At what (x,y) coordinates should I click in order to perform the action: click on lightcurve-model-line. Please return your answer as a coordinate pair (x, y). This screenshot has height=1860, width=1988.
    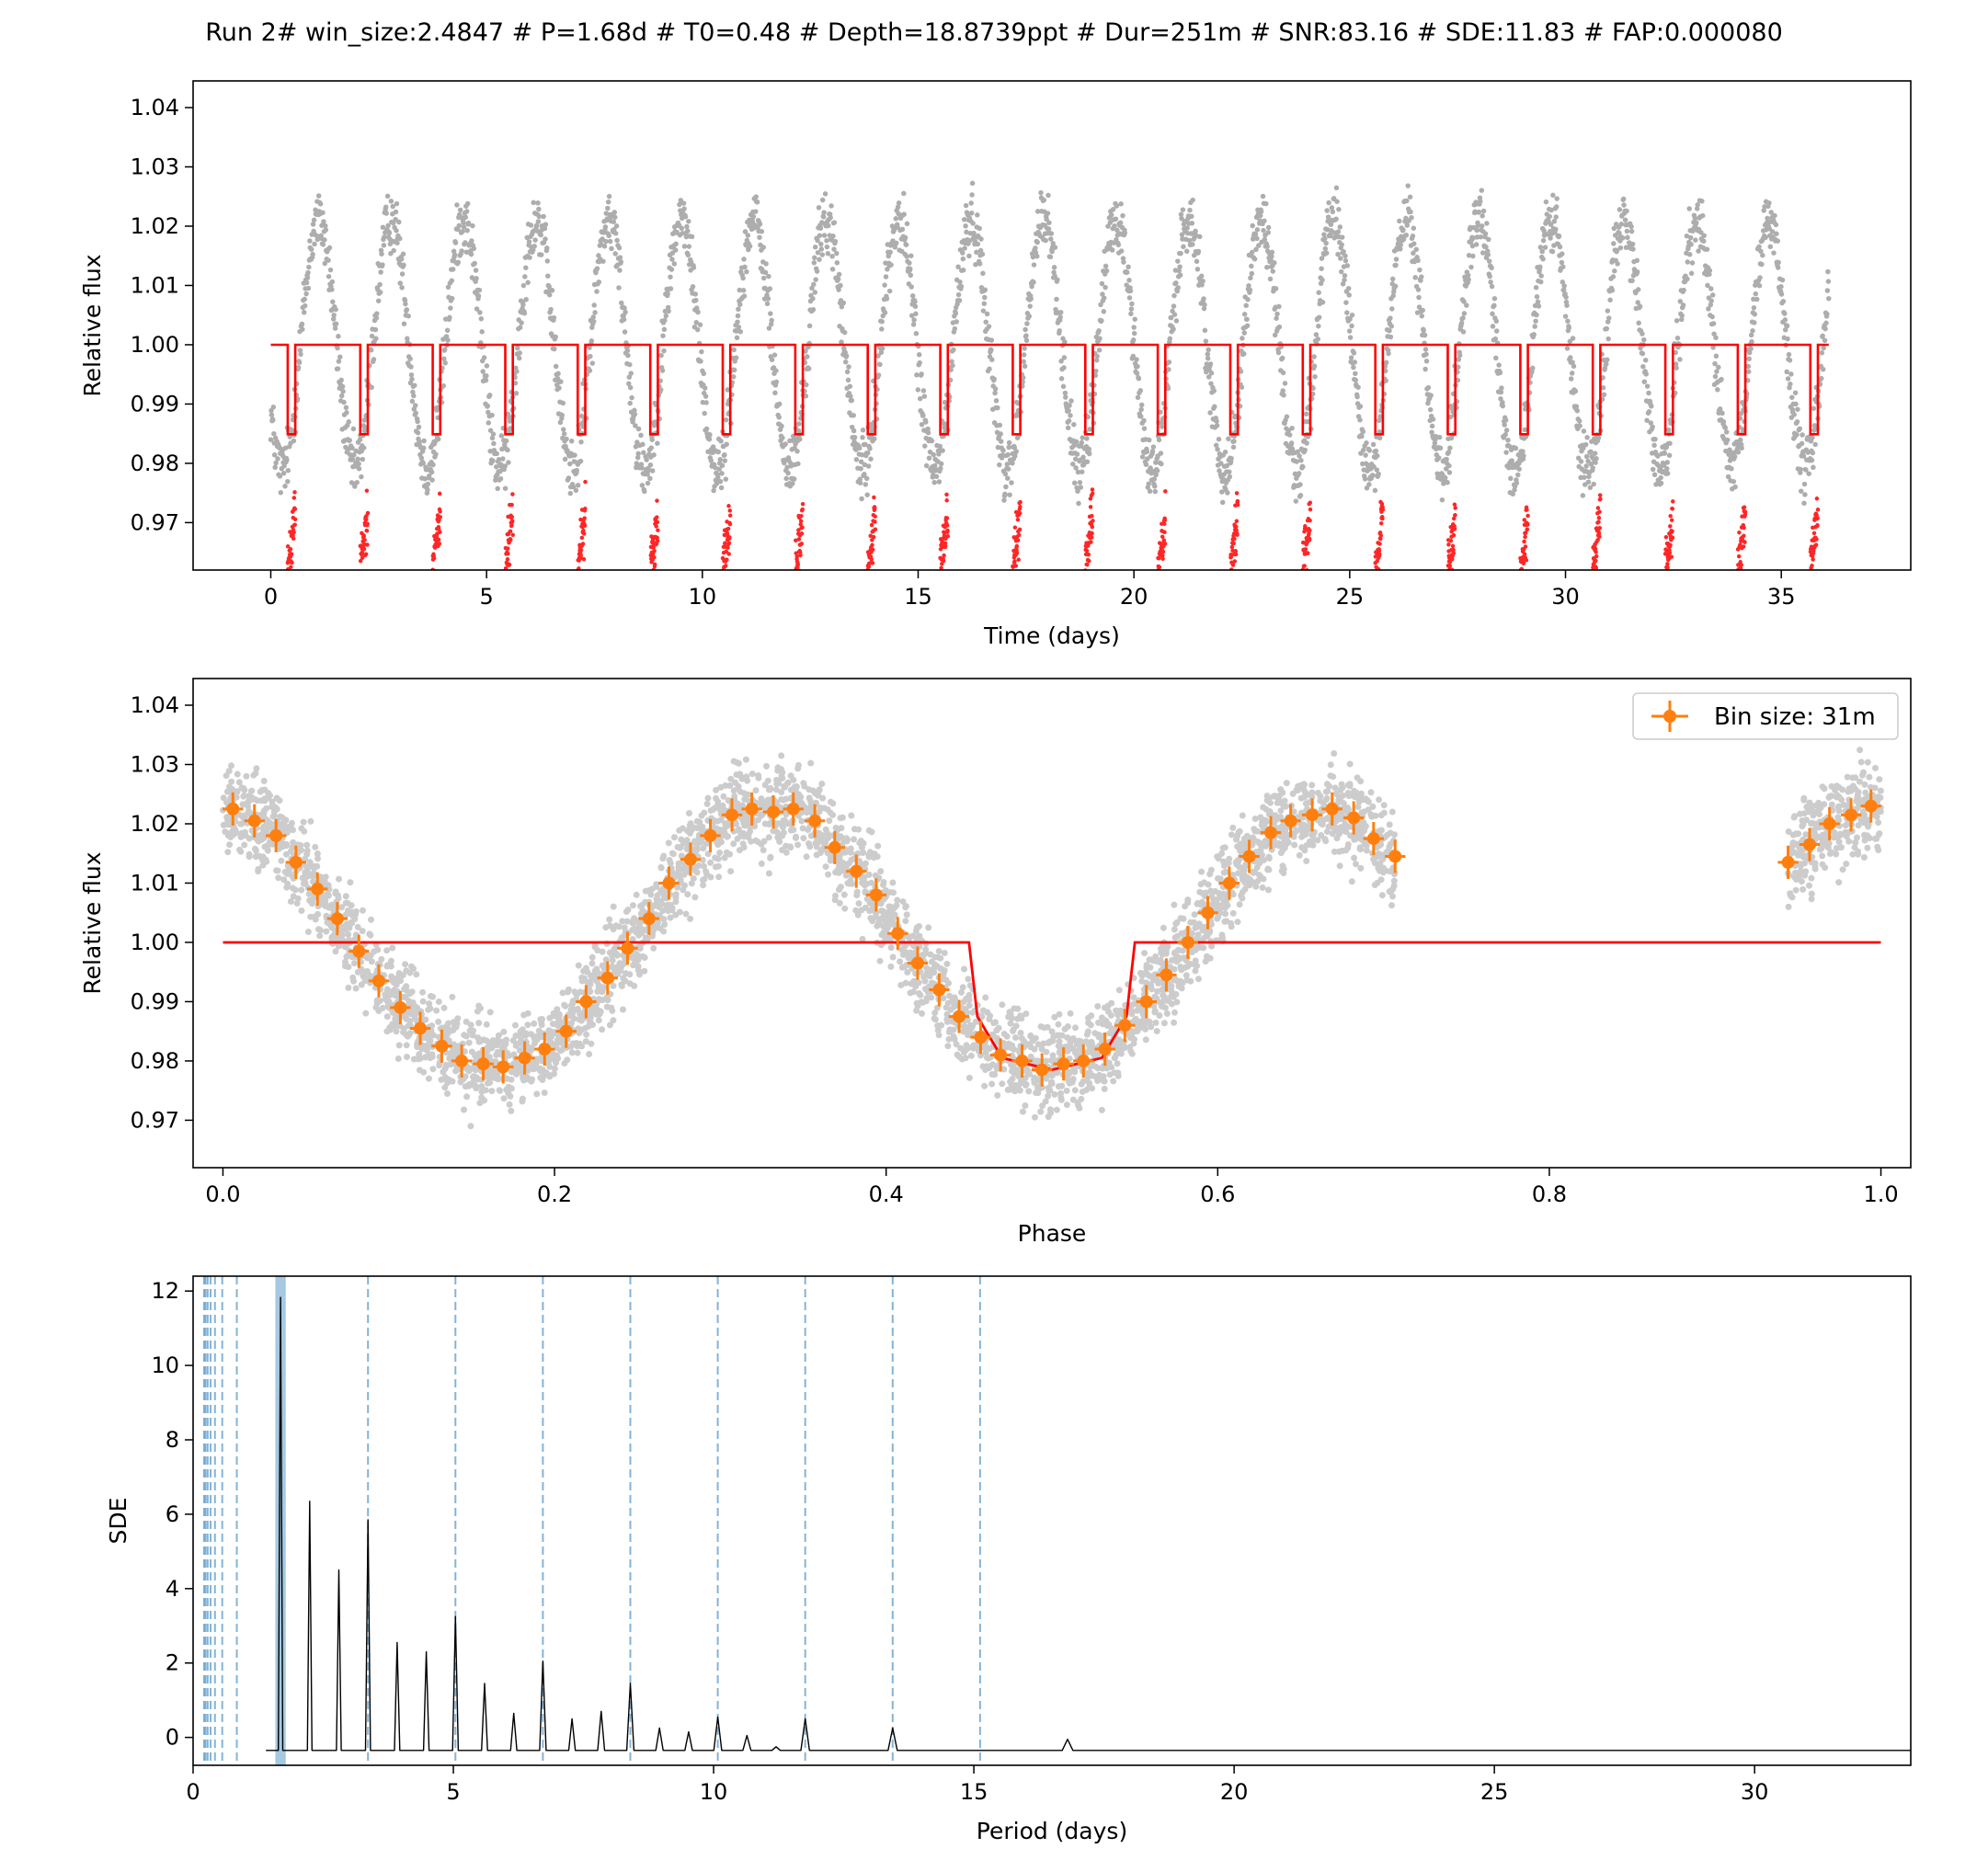
    Looking at the image, I should click on (1049, 389).